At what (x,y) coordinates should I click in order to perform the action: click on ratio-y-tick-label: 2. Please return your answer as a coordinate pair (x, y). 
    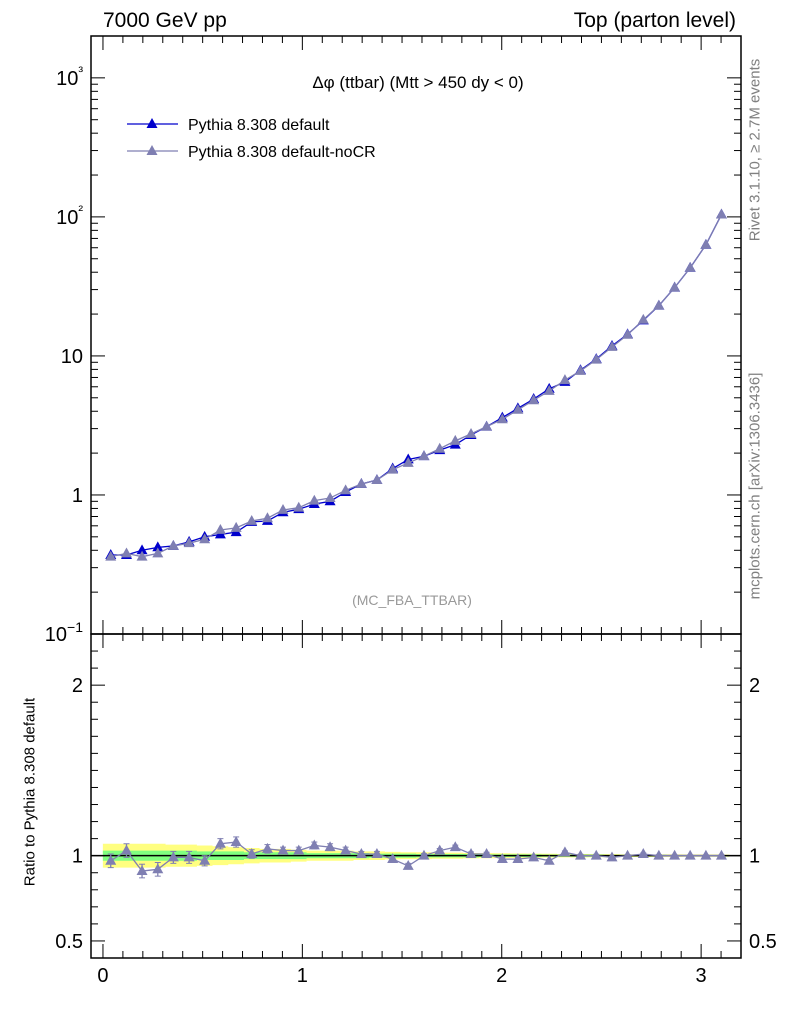
    Looking at the image, I should click on (77, 686).